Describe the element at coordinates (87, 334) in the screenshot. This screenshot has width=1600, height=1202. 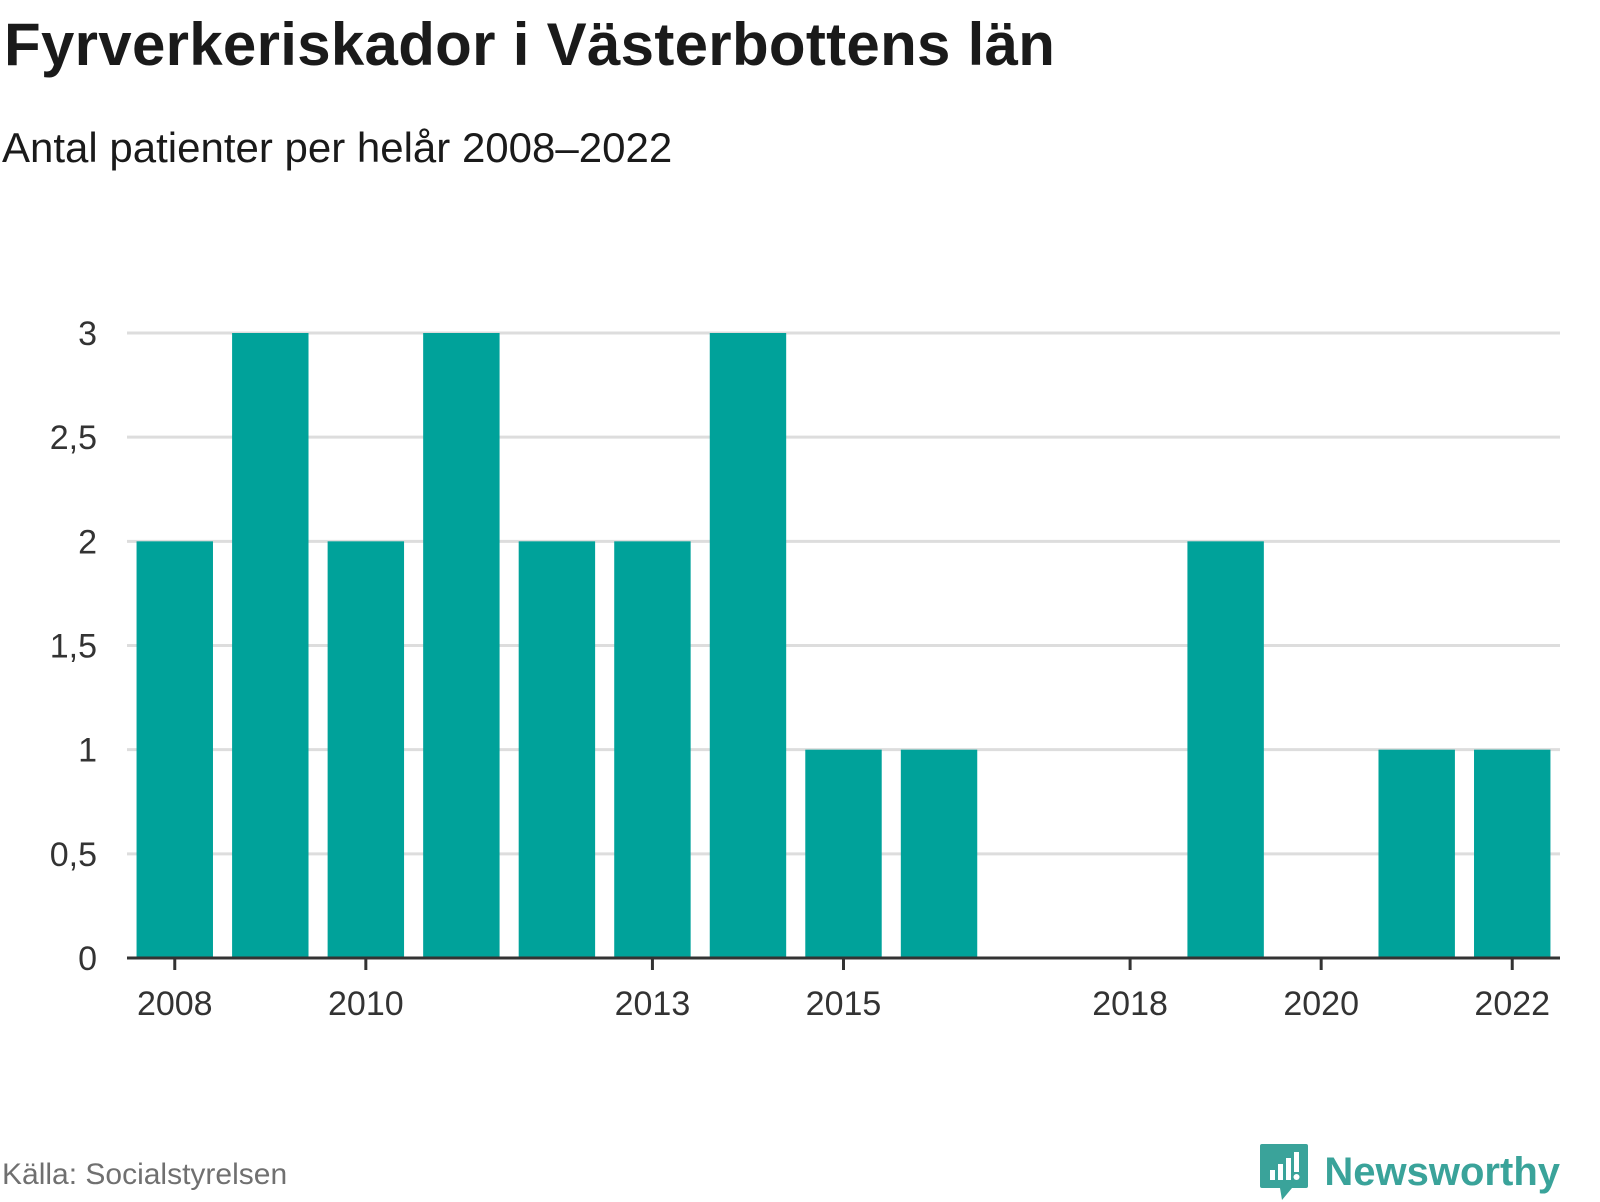
I see `y-tick-label: 3` at that location.